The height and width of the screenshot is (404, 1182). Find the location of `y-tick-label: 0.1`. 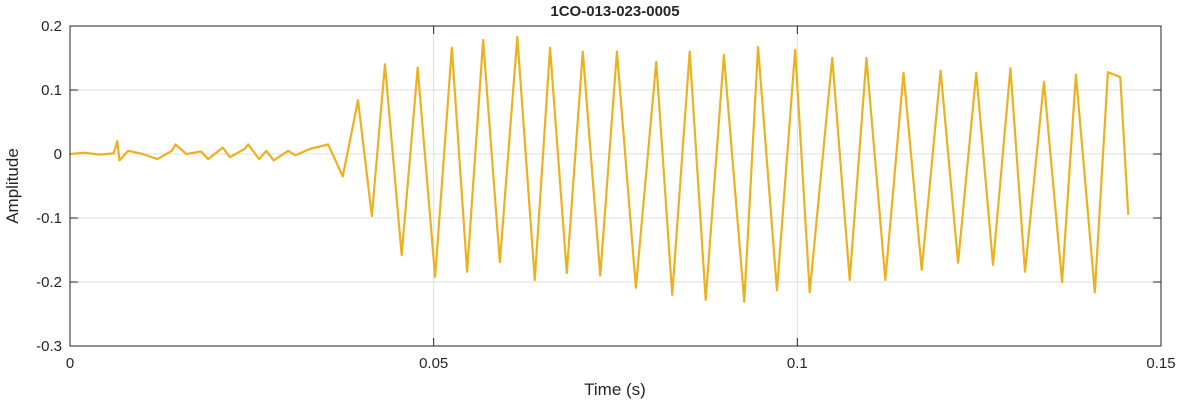

y-tick-label: 0.1 is located at coordinates (51, 90).